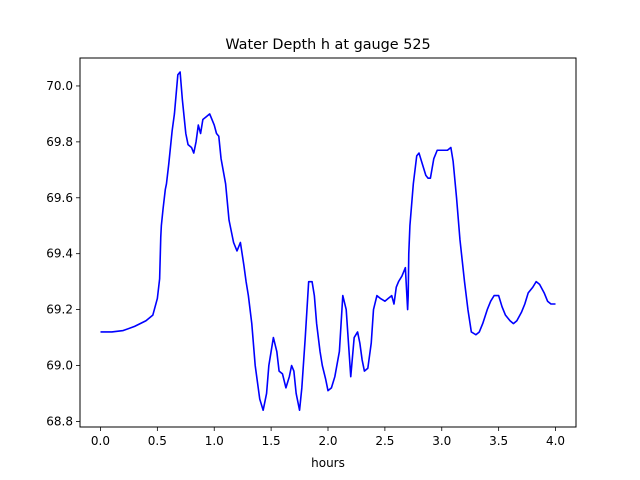  Describe the element at coordinates (384, 441) in the screenshot. I see `x-tick-label: 2.5` at that location.